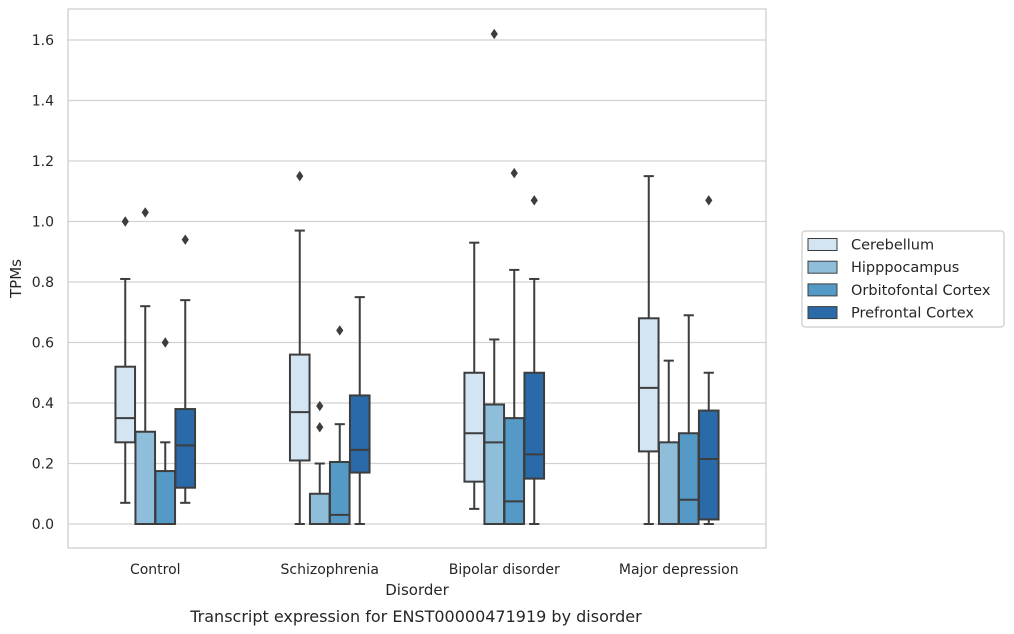  I want to click on y-tick-label: 1.4, so click(43, 102).